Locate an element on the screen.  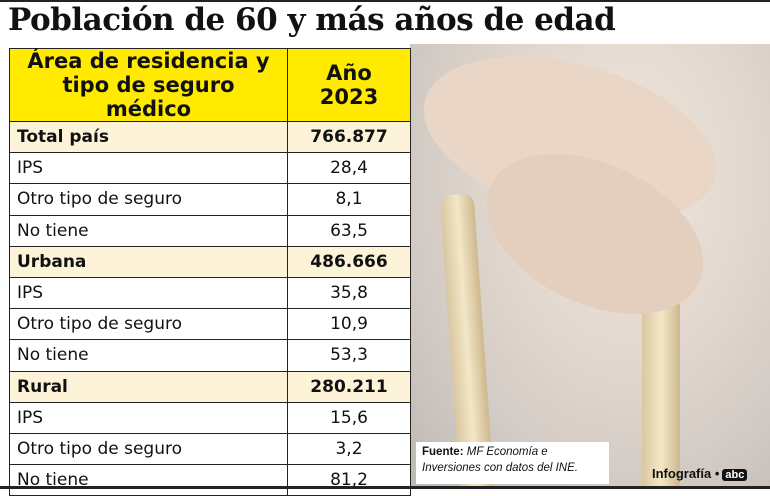
row-value: 486.666 is located at coordinates (349, 261).